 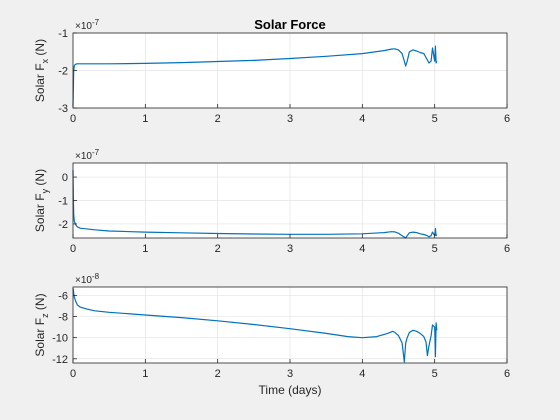 What do you see at coordinates (255, 325) in the screenshot?
I see `series-line-fz` at bounding box center [255, 325].